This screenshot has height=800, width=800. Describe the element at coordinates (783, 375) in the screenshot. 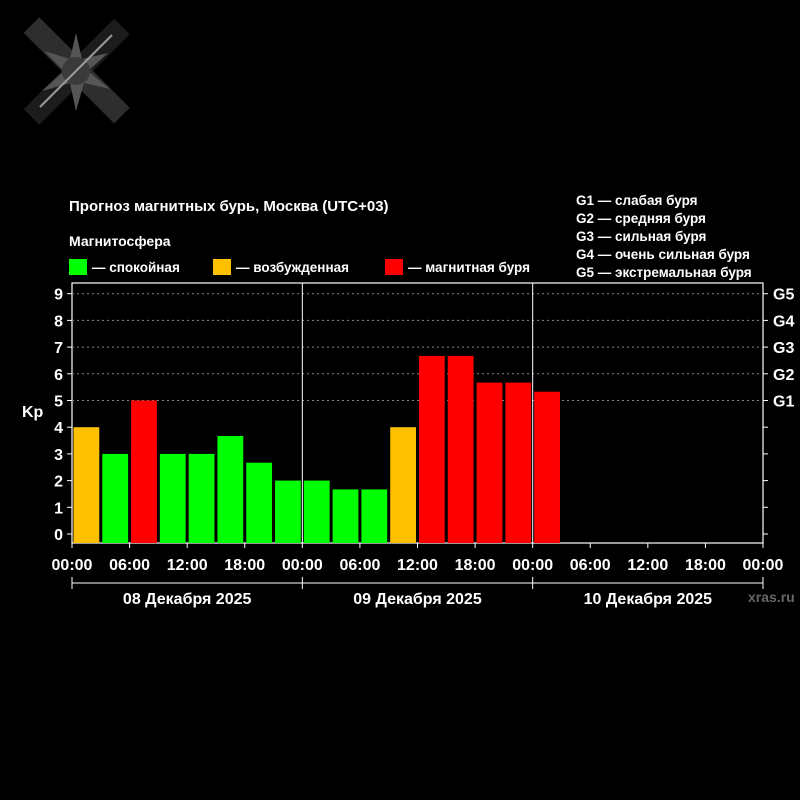

I see `g-level-label: G2` at that location.